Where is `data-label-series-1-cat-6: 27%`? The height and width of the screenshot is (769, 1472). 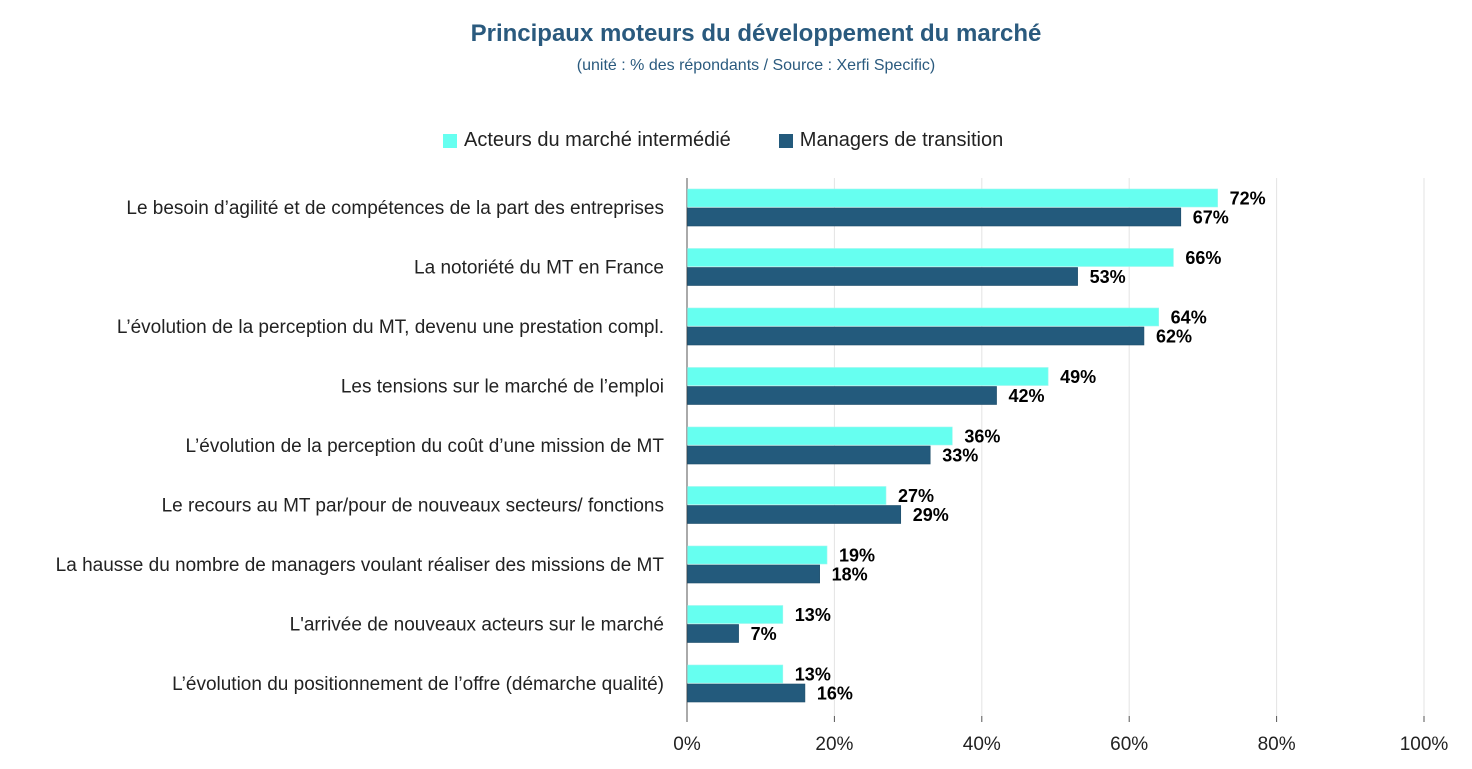 data-label-series-1-cat-6: 27% is located at coordinates (916, 496).